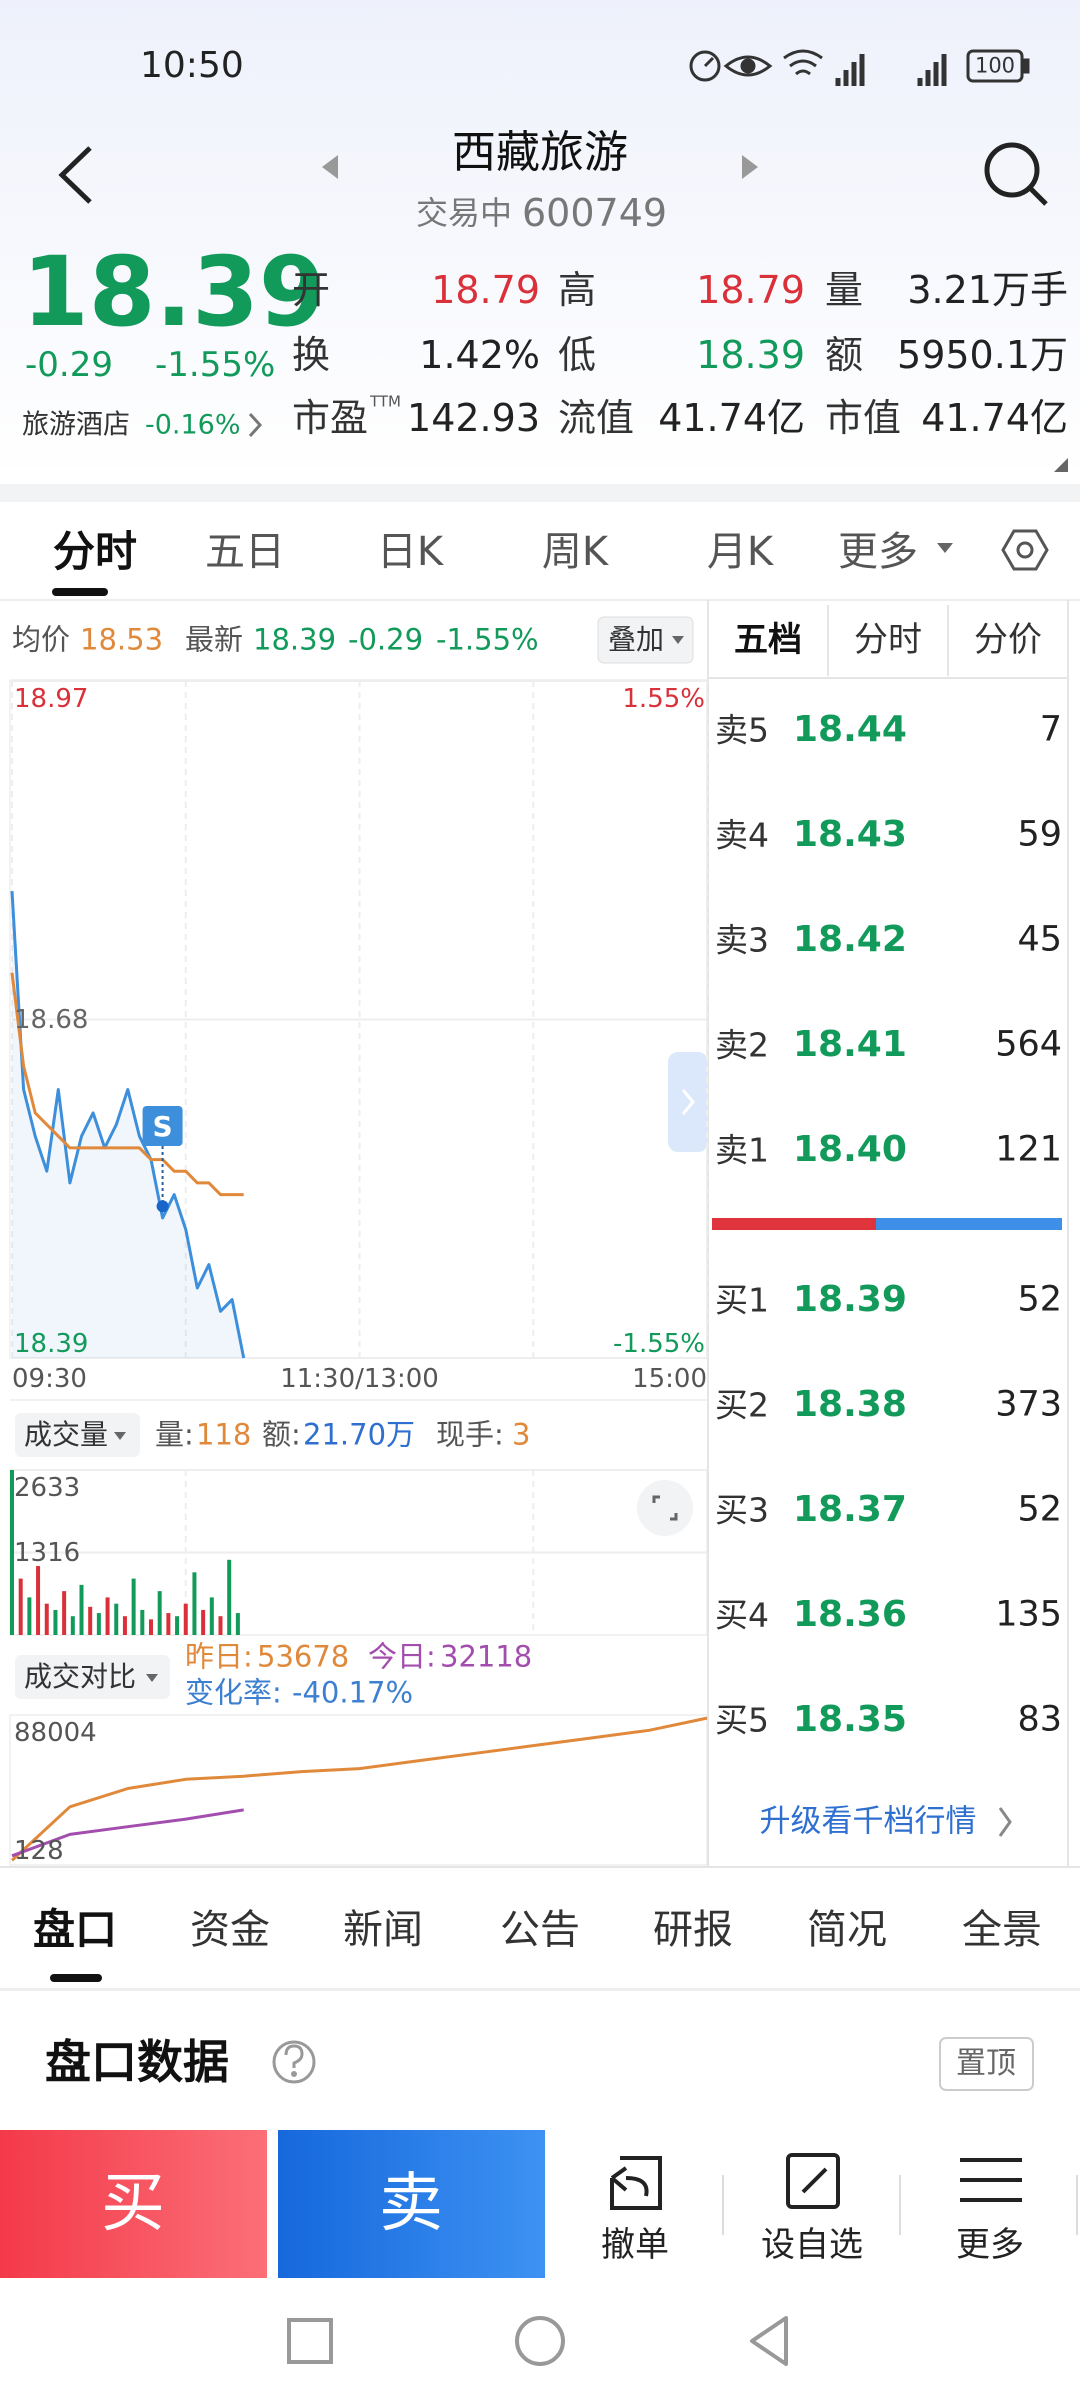 The image size is (1080, 2400). I want to click on volume-selector, so click(77, 1435).